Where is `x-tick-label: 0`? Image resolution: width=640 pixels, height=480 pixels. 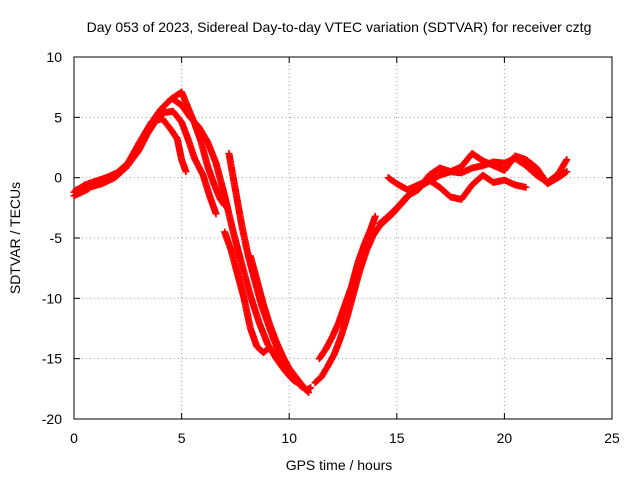 x-tick-label: 0 is located at coordinates (74, 438).